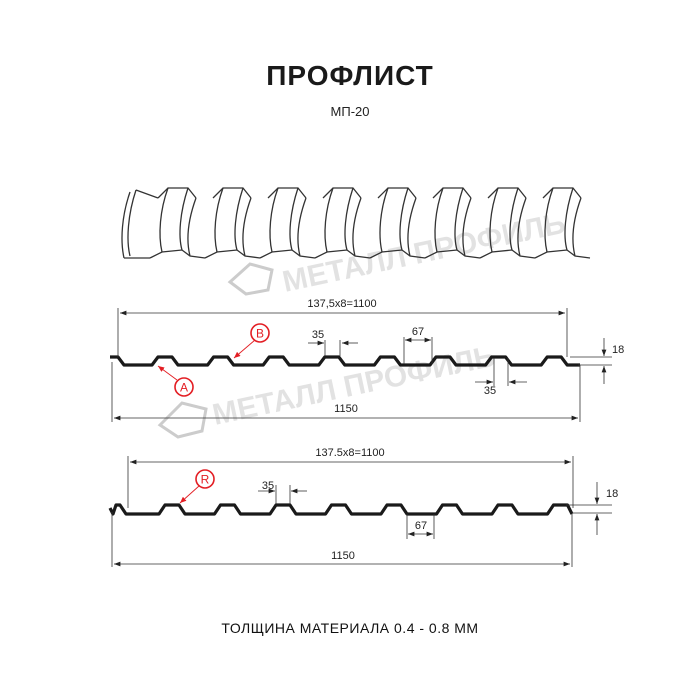  I want to click on watermark-text: МЕТАЛЛ ПРОФИЛЬ, so click(424, 253).